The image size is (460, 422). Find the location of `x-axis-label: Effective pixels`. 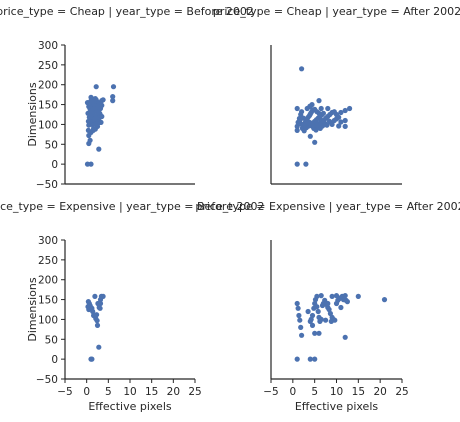

x-axis-label: Effective pixels is located at coordinates (337, 406).